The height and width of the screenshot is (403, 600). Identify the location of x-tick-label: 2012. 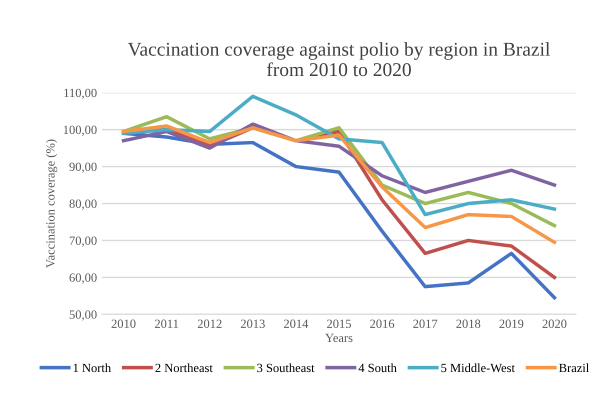
(210, 324).